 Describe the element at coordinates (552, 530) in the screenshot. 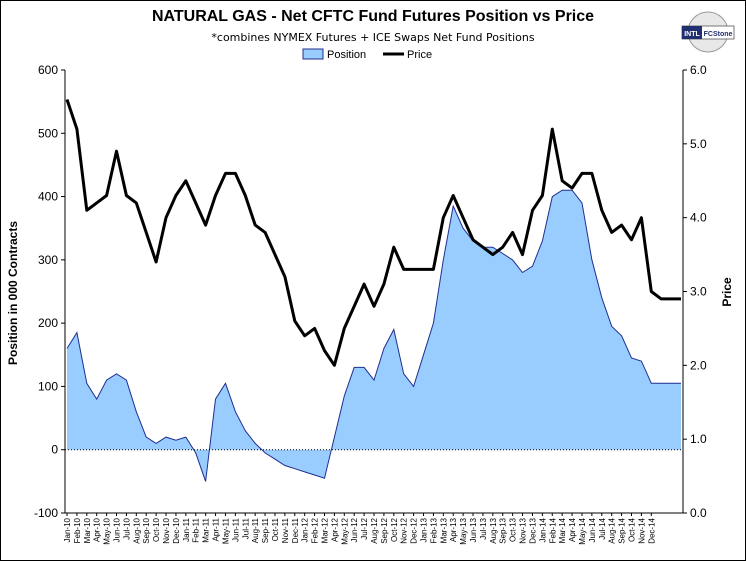

I see `x-tick-label: Feb-14` at that location.